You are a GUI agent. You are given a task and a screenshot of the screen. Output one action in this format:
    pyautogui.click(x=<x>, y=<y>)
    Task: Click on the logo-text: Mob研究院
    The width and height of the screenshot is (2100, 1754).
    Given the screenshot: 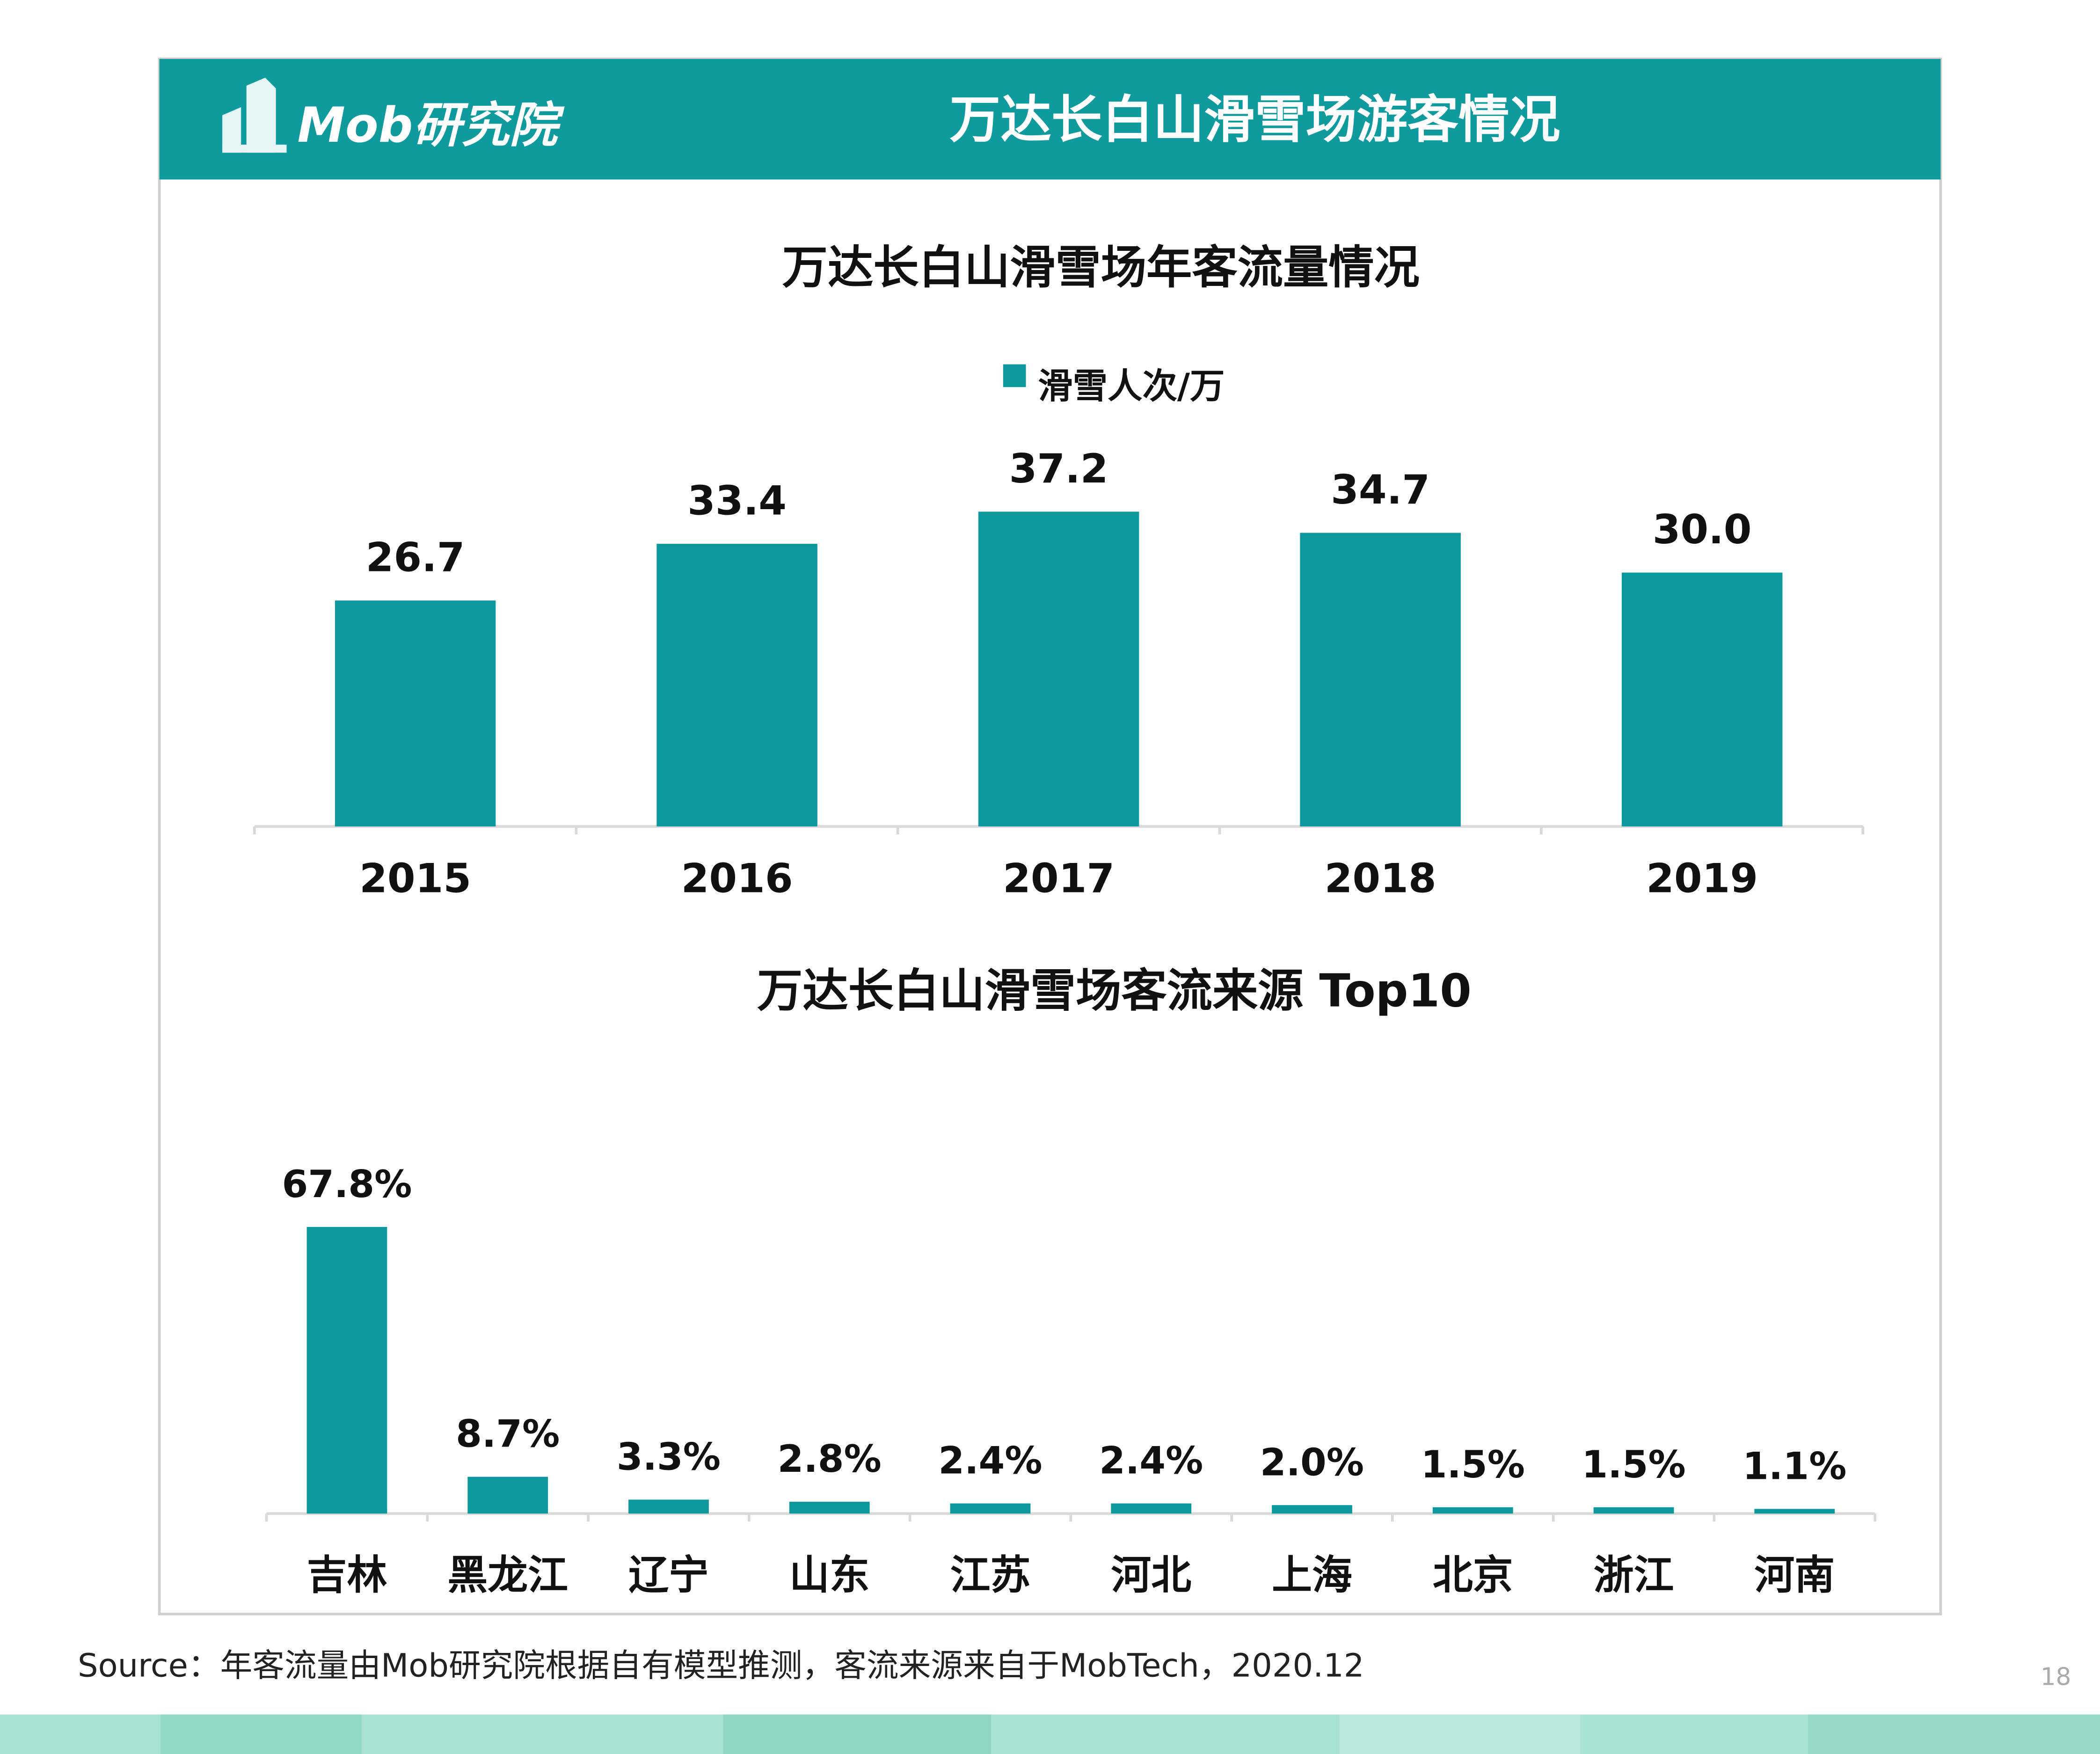 What is the action you would take?
    pyautogui.click(x=431, y=125)
    